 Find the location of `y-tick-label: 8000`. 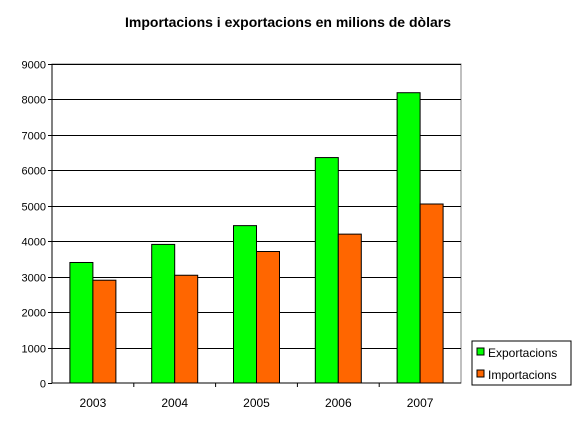

y-tick-label: 8000 is located at coordinates (34, 101).